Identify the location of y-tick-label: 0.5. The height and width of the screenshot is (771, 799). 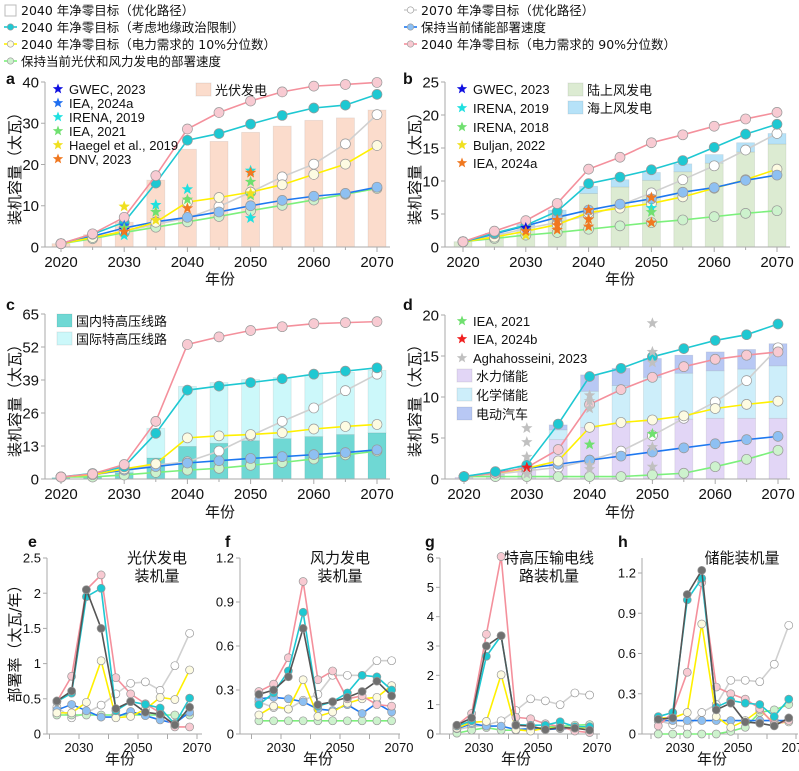
(32, 698).